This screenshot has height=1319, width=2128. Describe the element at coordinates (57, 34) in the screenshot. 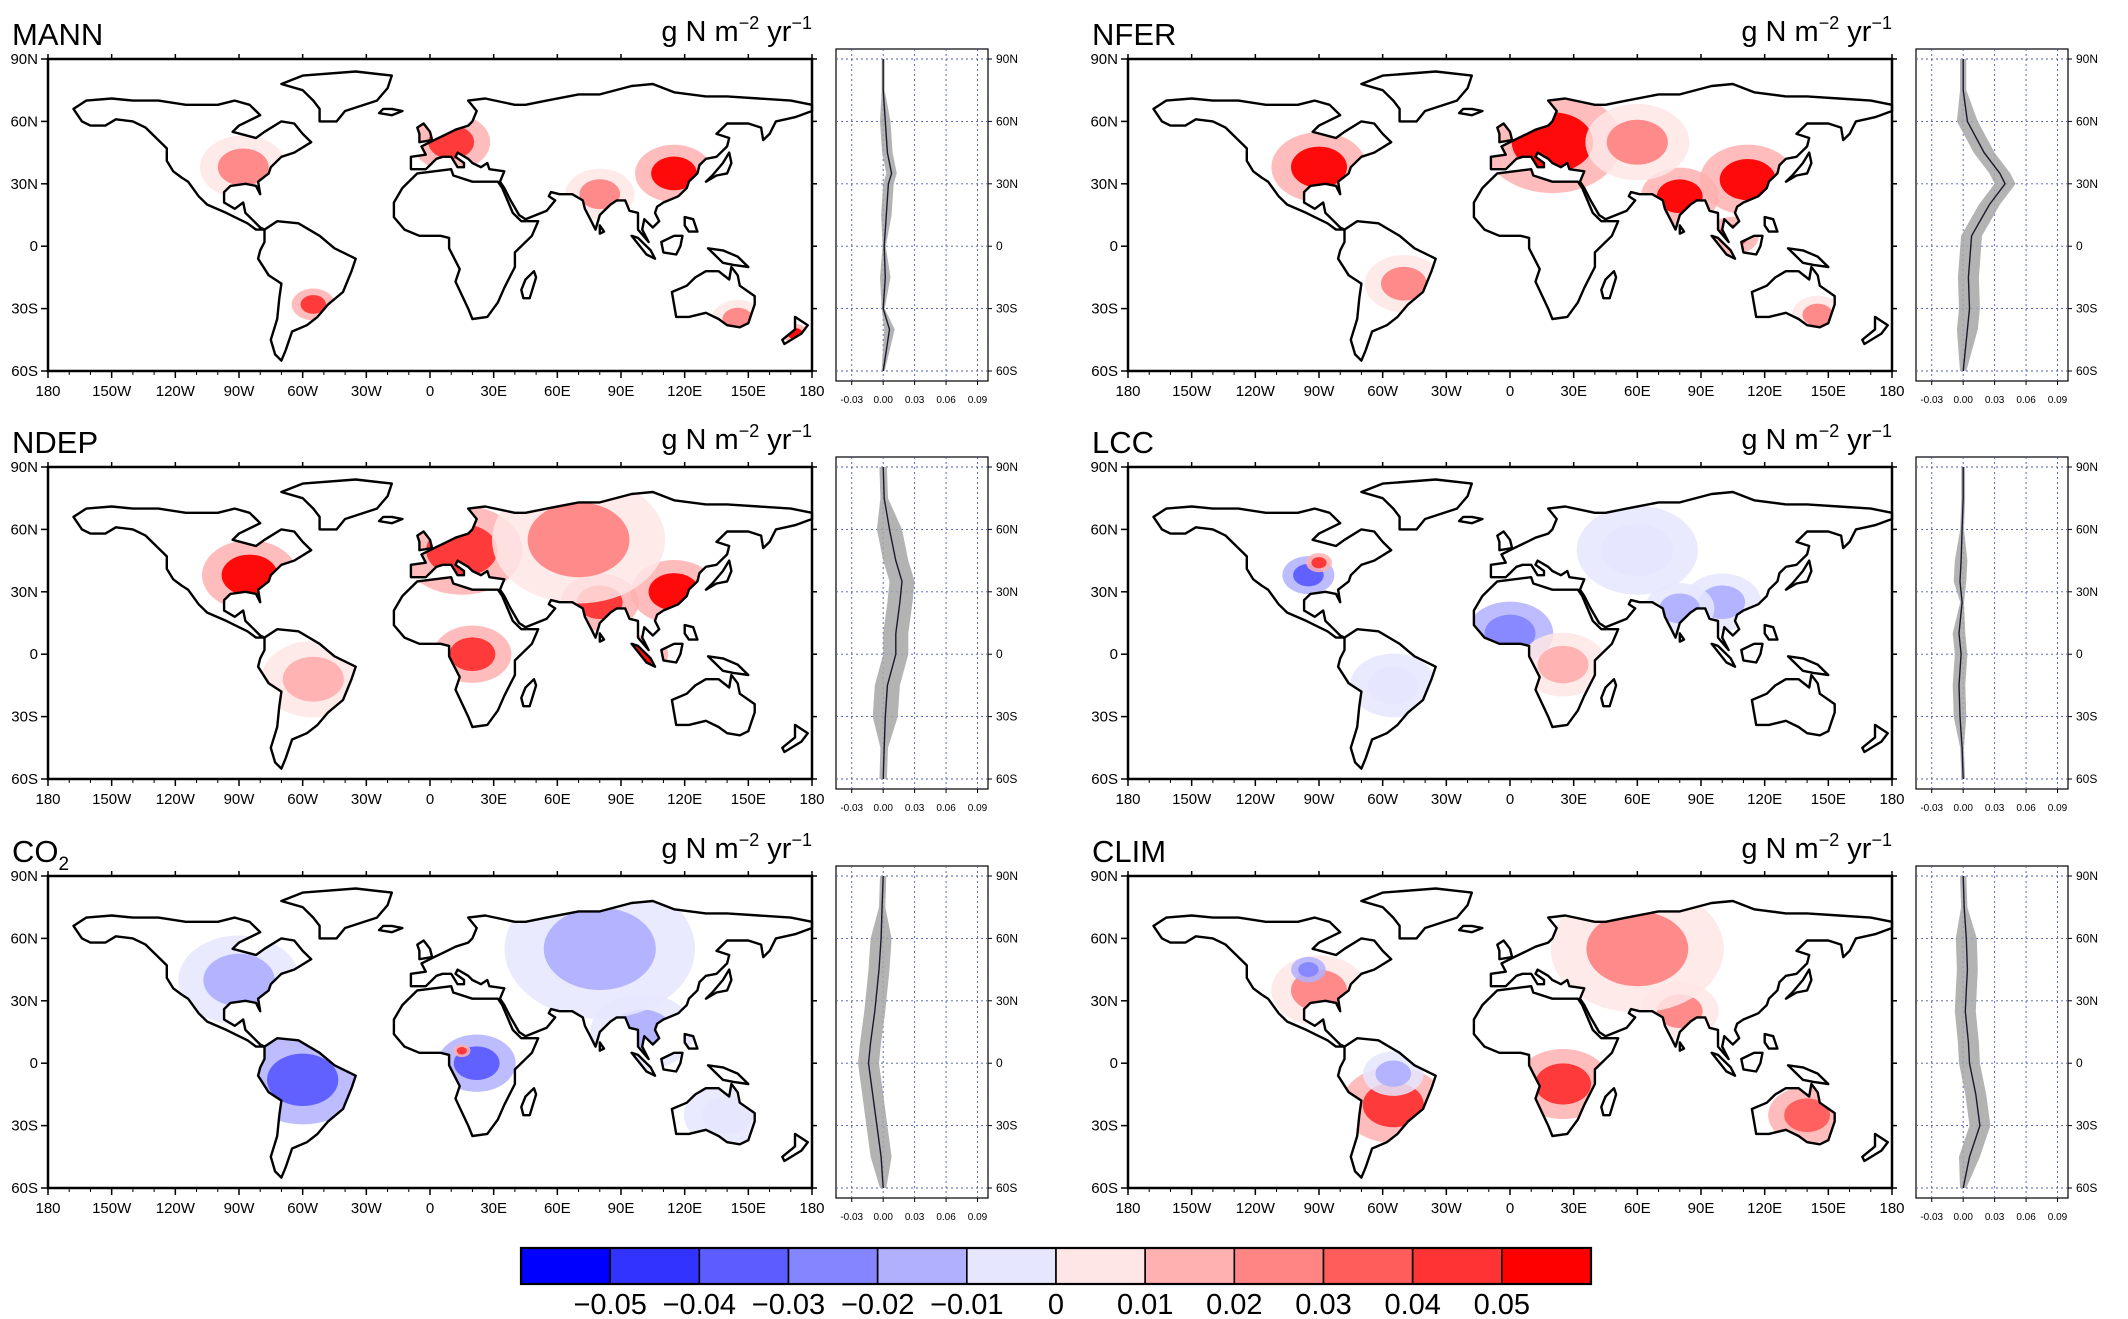

I see `panel-title-text: MANN` at that location.